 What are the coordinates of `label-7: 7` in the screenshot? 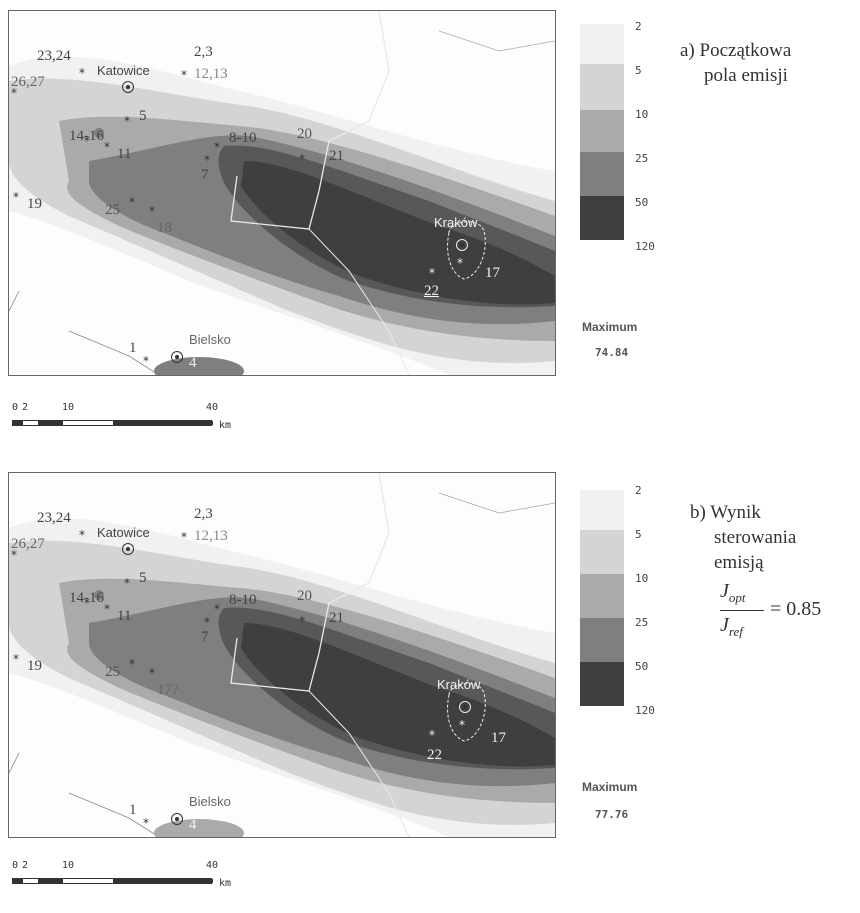 It's located at (205, 175).